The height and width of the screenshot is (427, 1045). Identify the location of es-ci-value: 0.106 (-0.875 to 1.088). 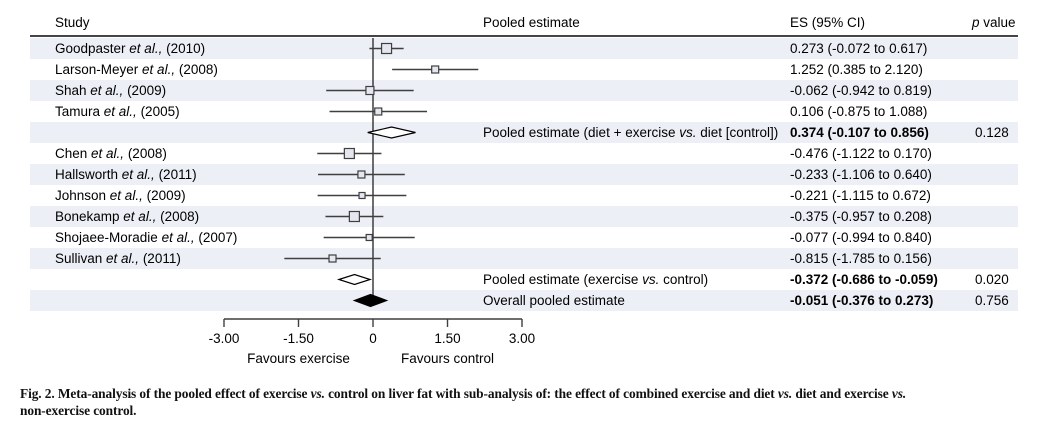
(859, 111).